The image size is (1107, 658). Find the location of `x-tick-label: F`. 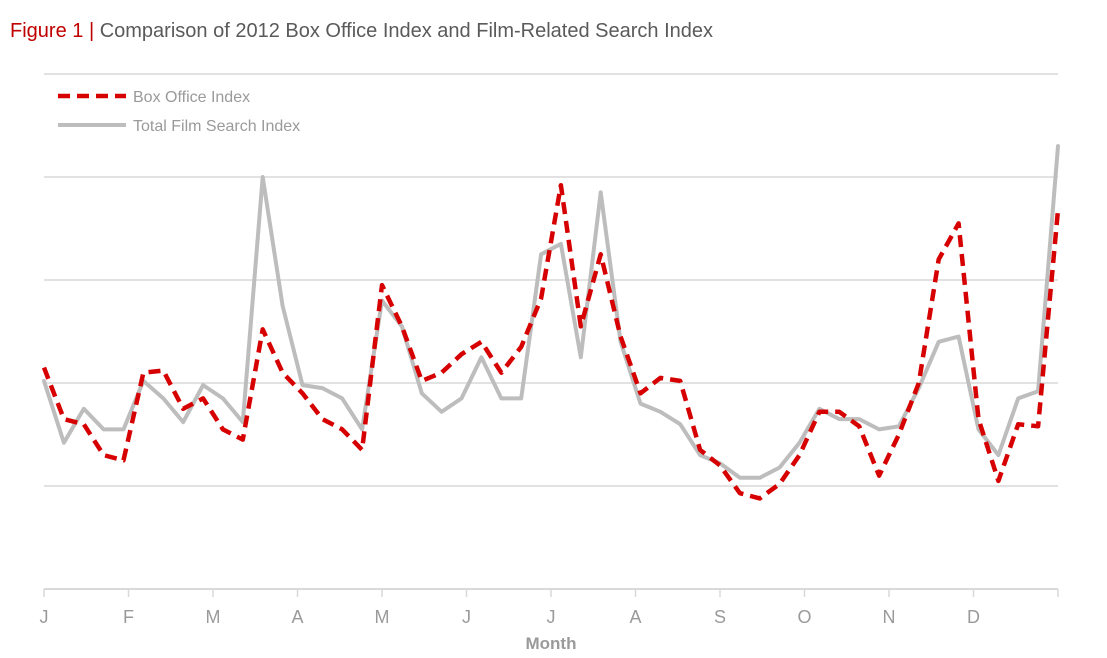

x-tick-label: F is located at coordinates (128, 617).